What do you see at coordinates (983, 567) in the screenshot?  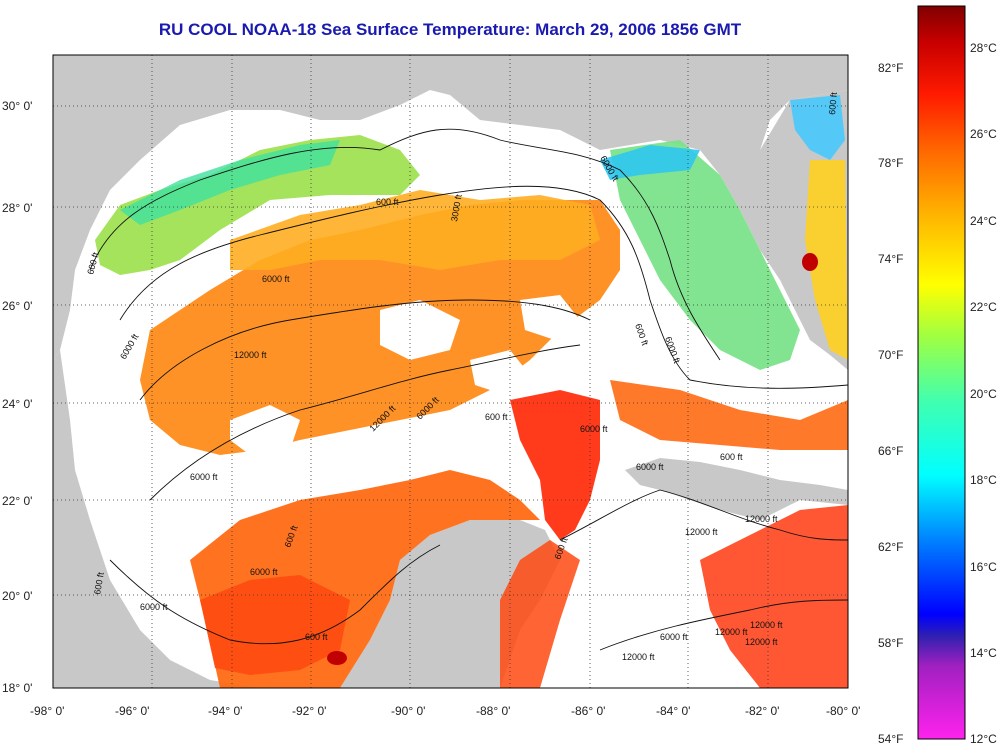 I see `celsius-tick: 16°C` at bounding box center [983, 567].